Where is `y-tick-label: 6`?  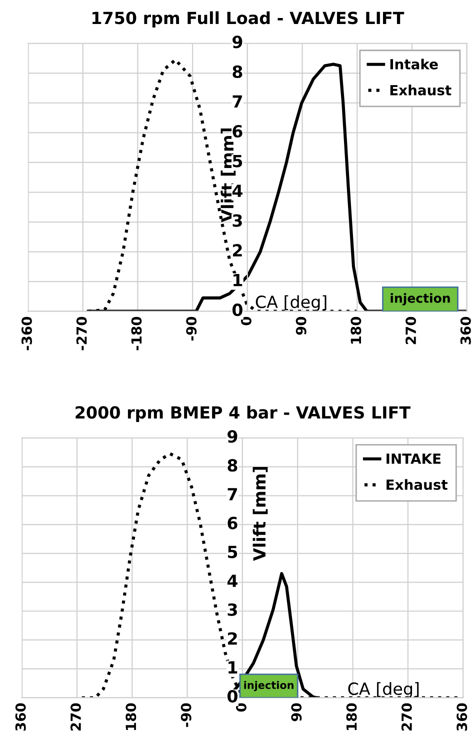 y-tick-label: 6 is located at coordinates (233, 523).